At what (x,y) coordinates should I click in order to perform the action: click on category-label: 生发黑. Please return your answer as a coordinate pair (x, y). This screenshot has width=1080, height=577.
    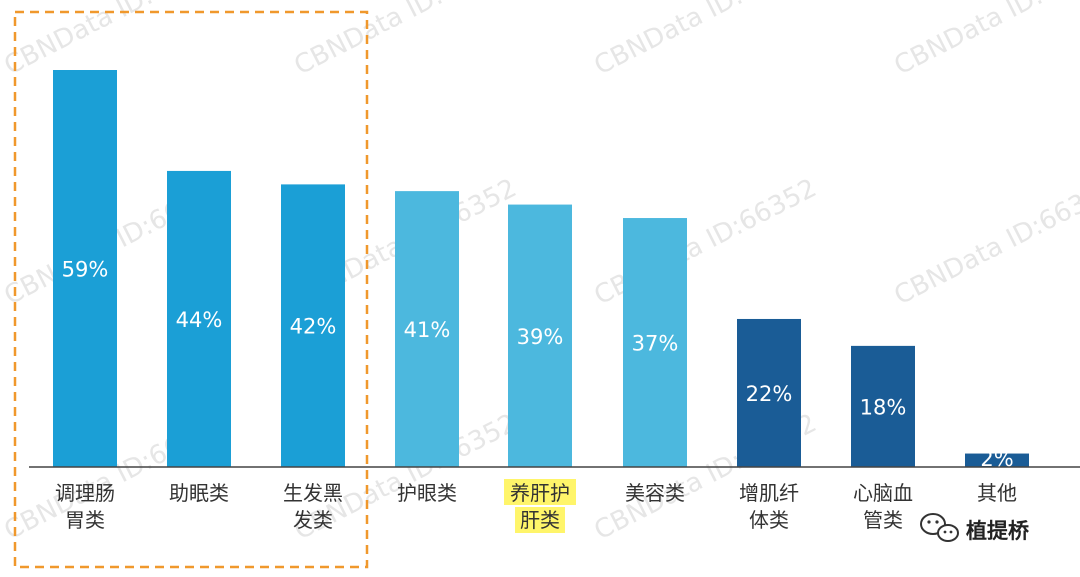
    Looking at the image, I should click on (313, 493).